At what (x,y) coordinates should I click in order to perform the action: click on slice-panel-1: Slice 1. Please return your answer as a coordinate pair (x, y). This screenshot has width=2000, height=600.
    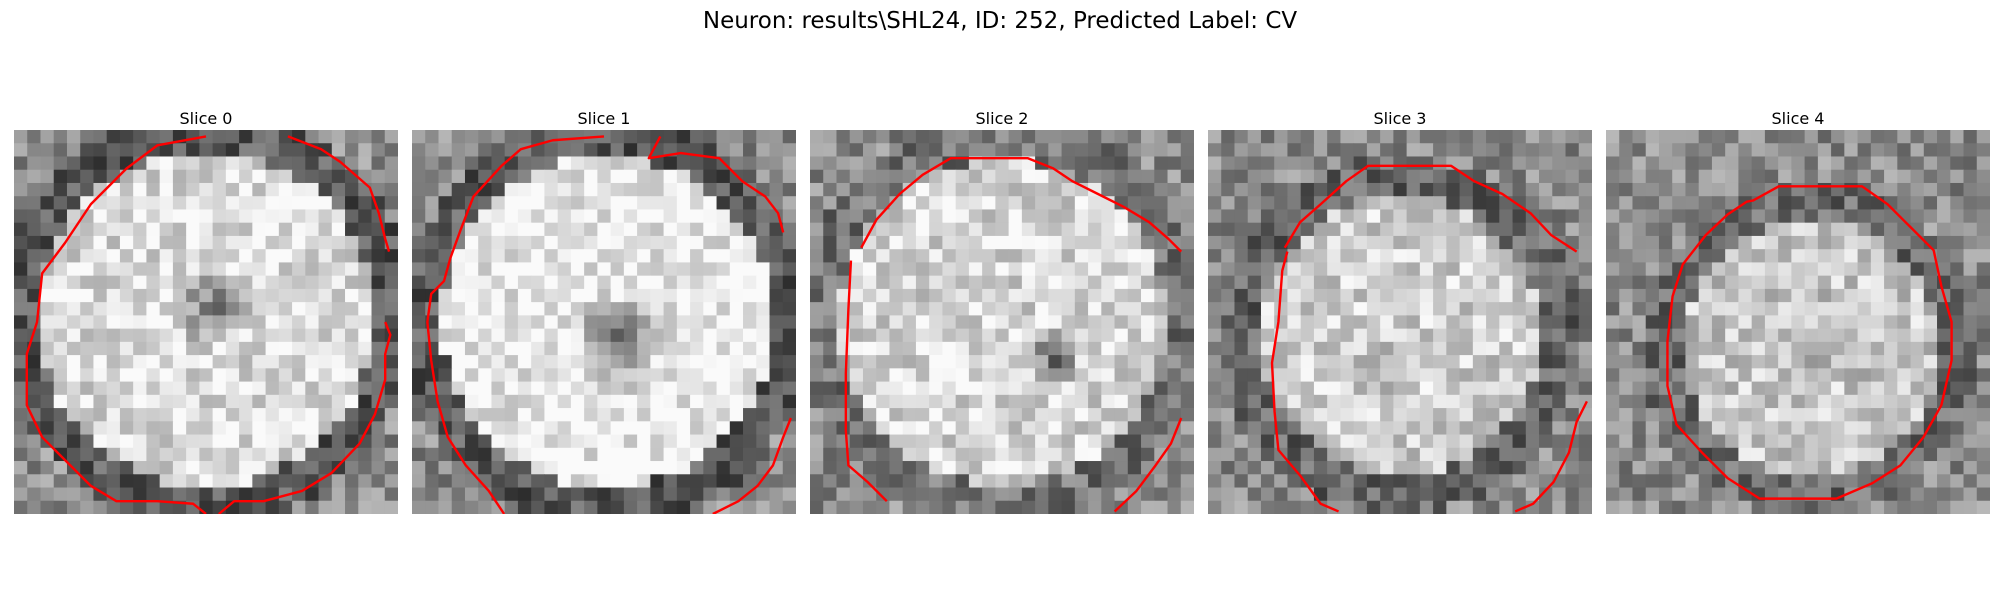
    Looking at the image, I should click on (604, 311).